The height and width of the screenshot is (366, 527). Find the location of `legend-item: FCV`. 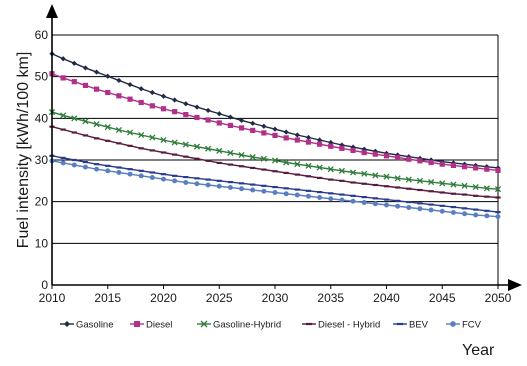

legend-item: FCV is located at coordinates (464, 325).